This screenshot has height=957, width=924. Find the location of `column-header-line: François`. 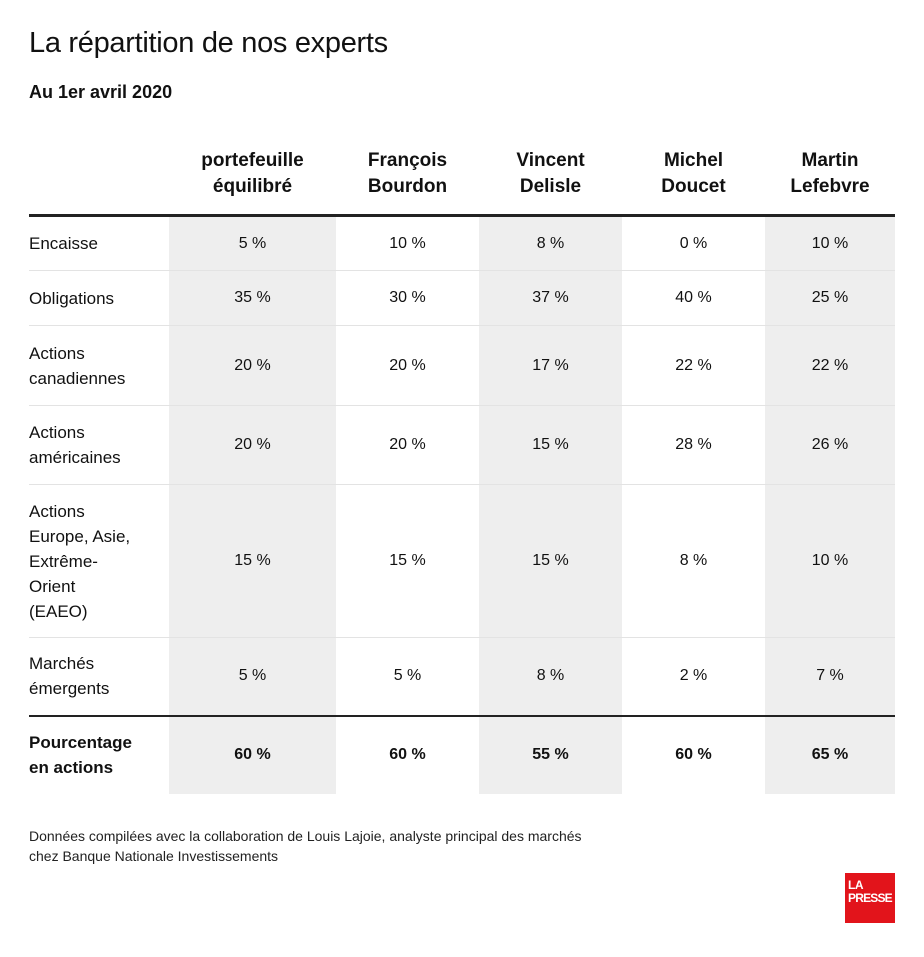

column-header-line: François is located at coordinates (407, 160).